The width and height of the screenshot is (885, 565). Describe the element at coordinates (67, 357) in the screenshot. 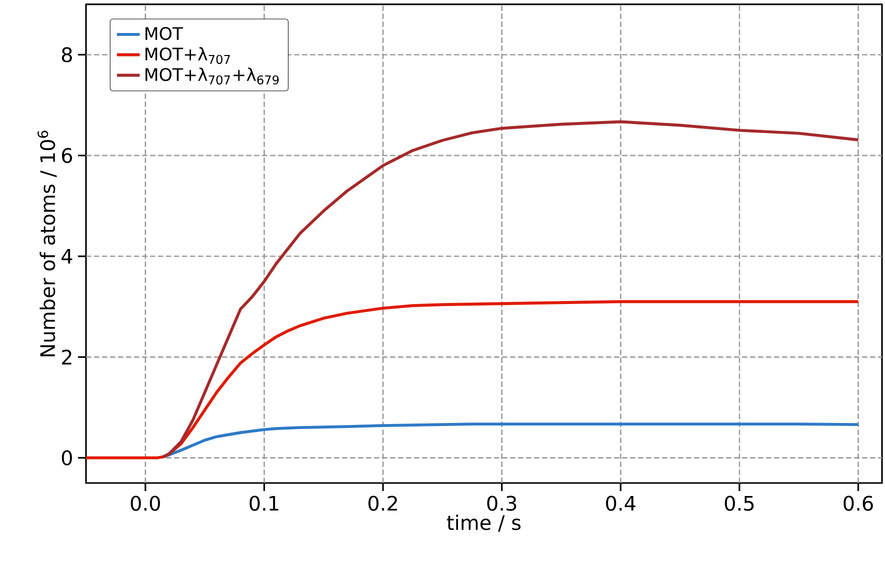

I see `y-tick-label: 2` at that location.